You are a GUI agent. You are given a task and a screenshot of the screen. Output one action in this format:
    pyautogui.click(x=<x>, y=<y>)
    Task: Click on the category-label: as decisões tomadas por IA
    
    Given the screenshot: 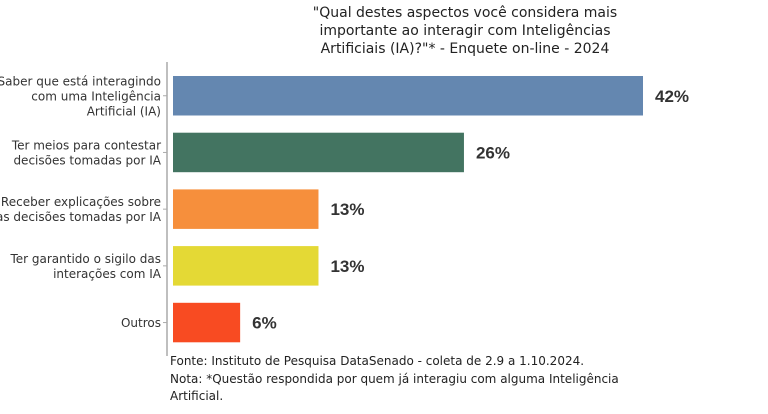 What is the action you would take?
    pyautogui.click(x=81, y=217)
    